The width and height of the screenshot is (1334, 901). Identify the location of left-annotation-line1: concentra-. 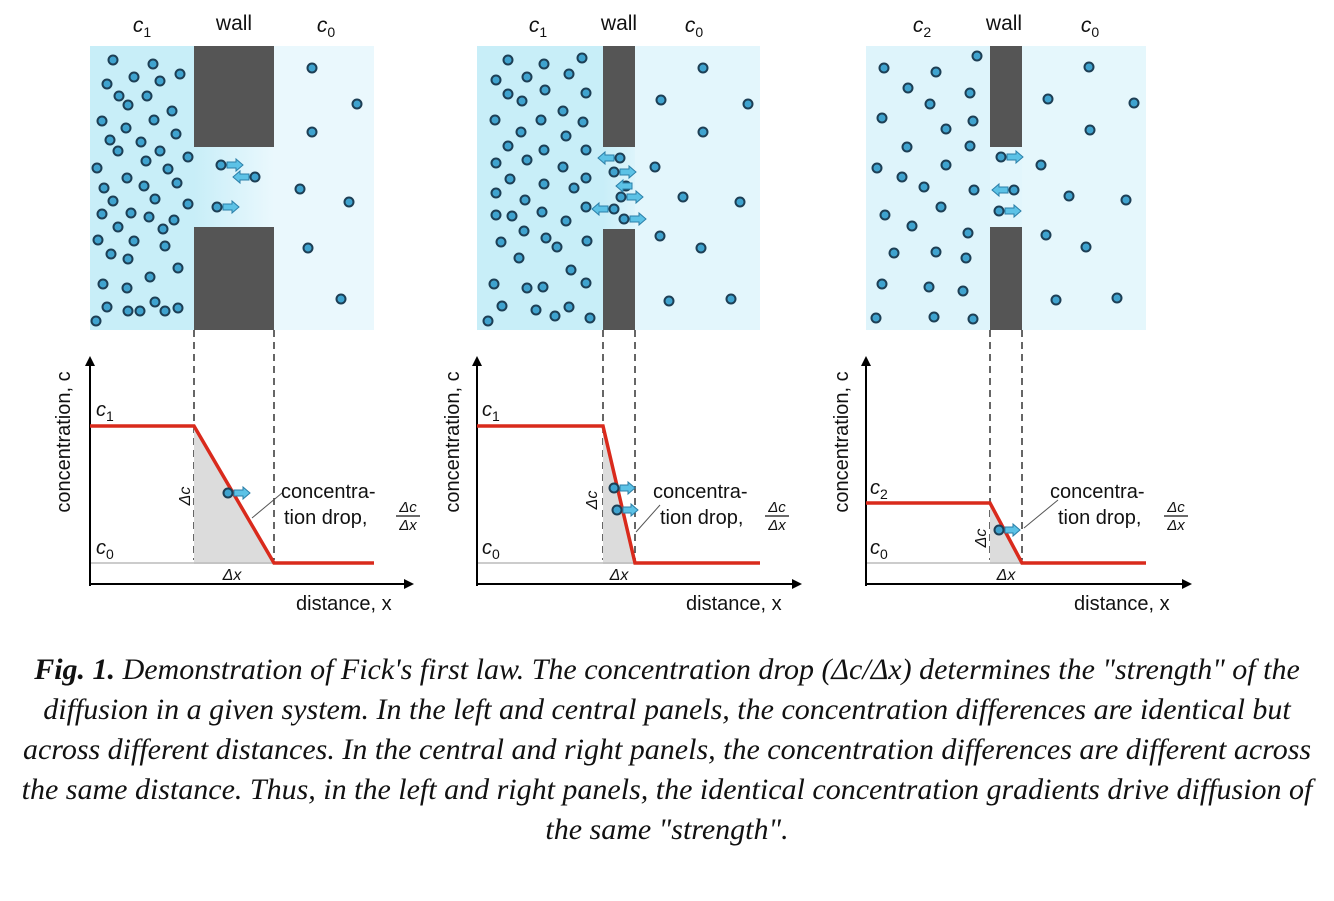
(328, 492).